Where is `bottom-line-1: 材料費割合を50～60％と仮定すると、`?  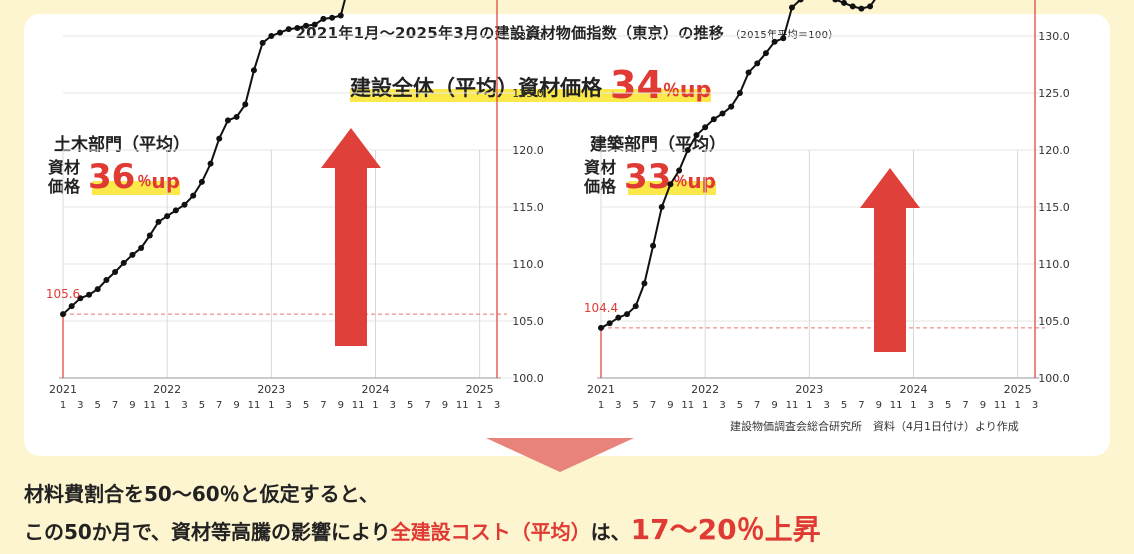 bottom-line-1: 材料費割合を50～60％と仮定すると、 is located at coordinates (201, 494).